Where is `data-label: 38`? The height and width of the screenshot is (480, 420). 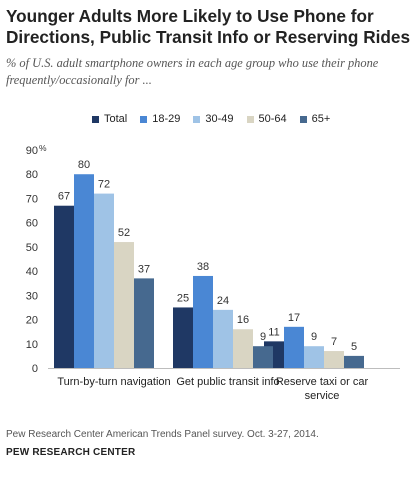
data-label: 38 is located at coordinates (203, 267).